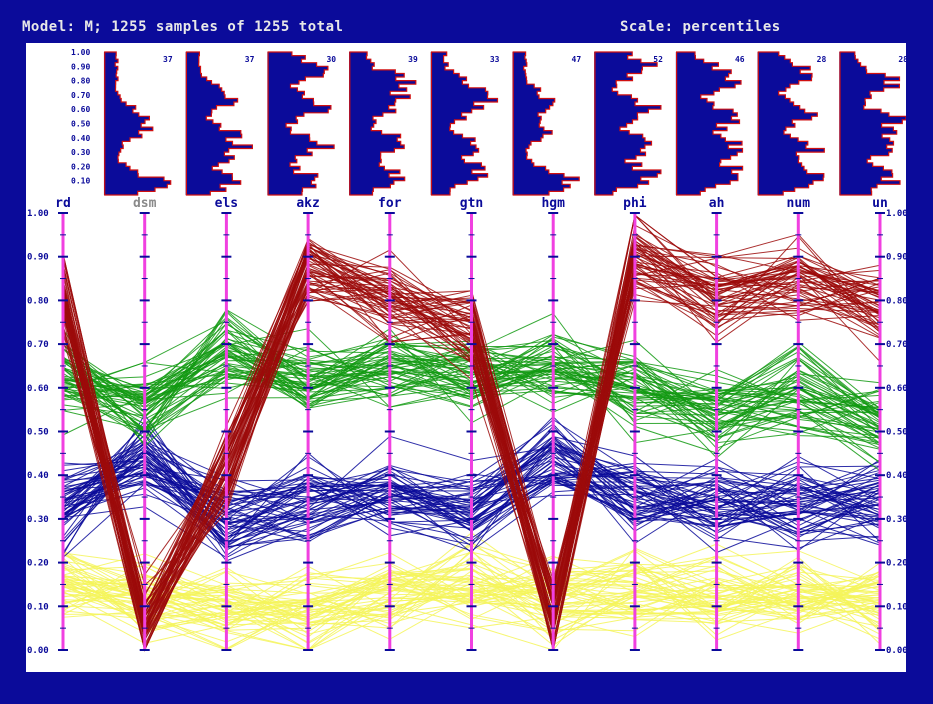 The height and width of the screenshot is (704, 933). Describe the element at coordinates (80, 138) in the screenshot. I see `hist-tick-label: 0.40` at that location.